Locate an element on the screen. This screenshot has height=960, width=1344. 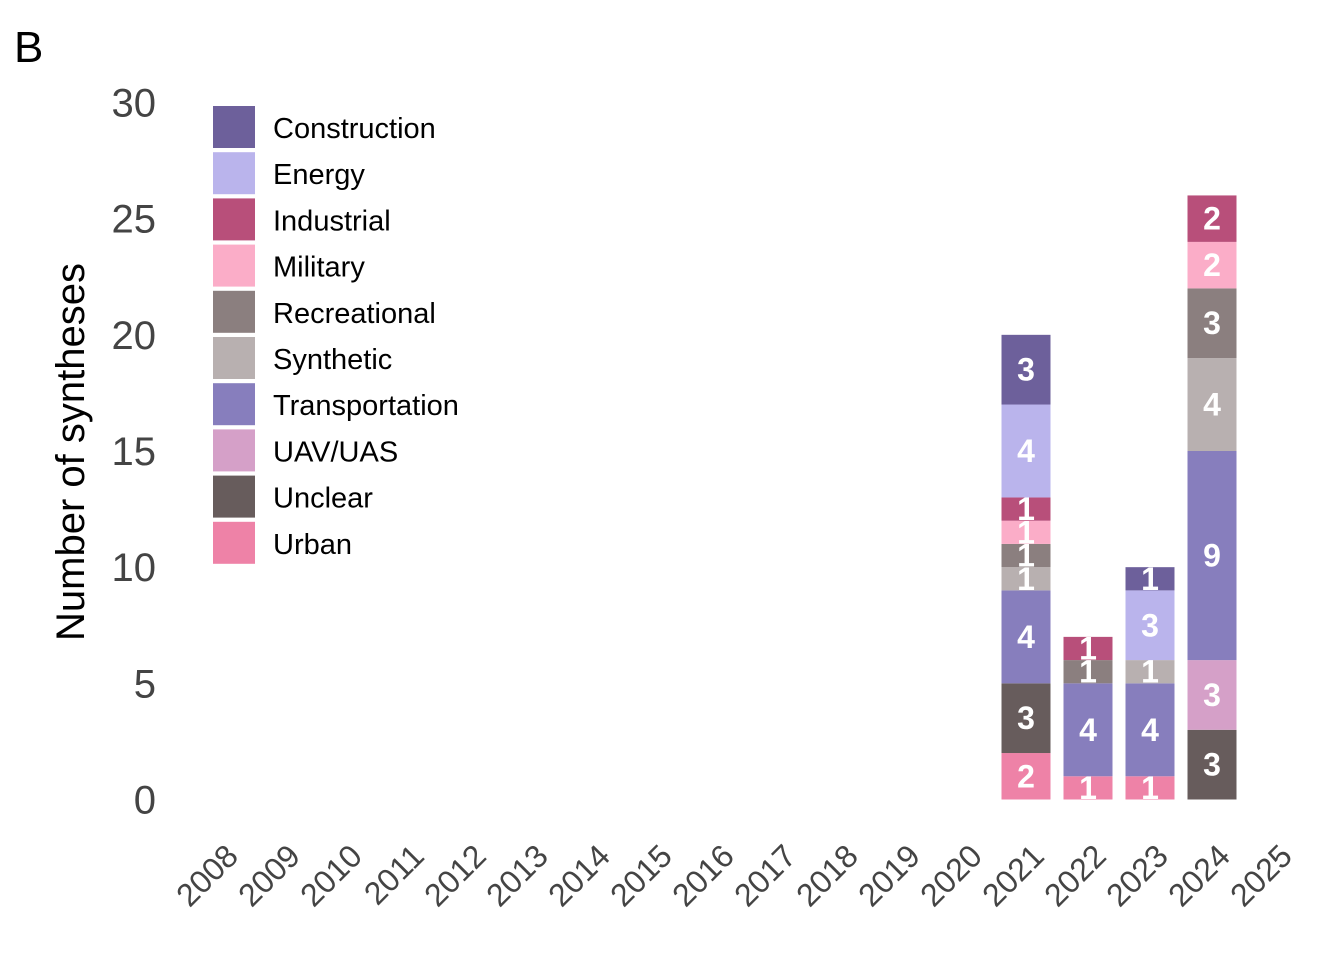
x-tick-label: 2024 is located at coordinates (1199, 875).